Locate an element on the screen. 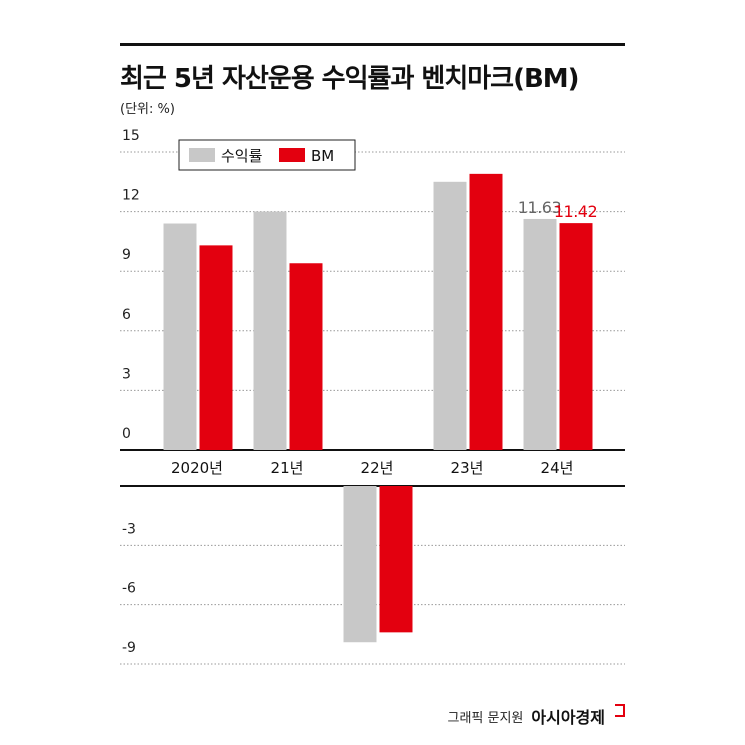 The image size is (745, 745). y-tick-label: 0 is located at coordinates (126, 434).